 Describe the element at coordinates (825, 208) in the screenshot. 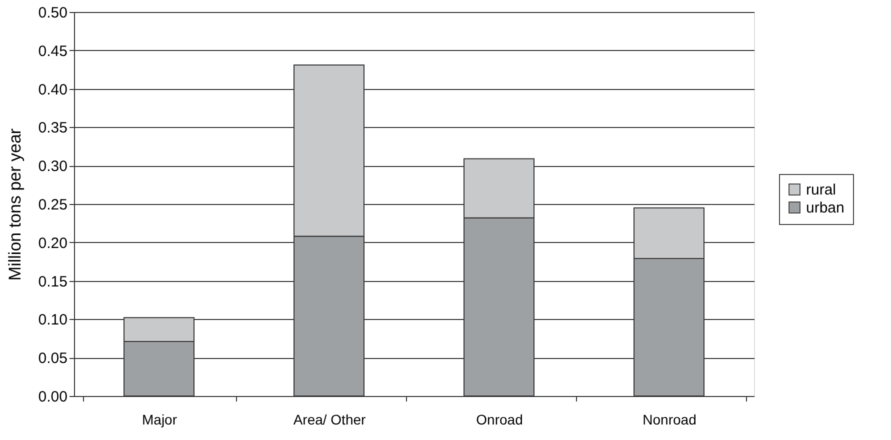

I see `legend-label: urban` at that location.